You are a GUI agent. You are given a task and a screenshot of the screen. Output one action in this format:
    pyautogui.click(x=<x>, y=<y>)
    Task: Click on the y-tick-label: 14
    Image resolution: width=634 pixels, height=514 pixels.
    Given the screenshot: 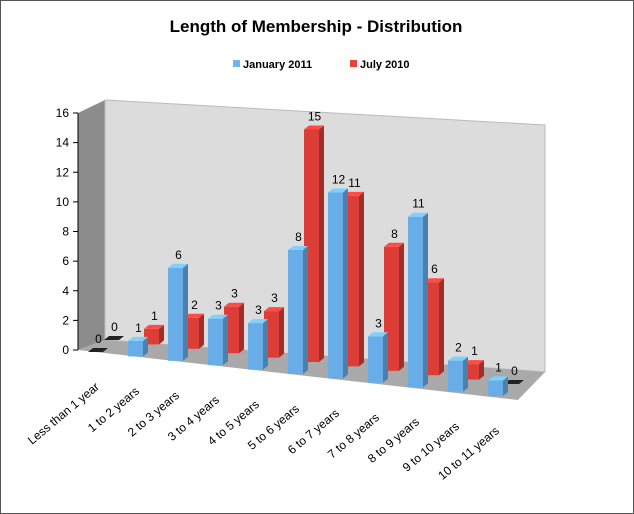 What is the action you would take?
    pyautogui.click(x=63, y=143)
    